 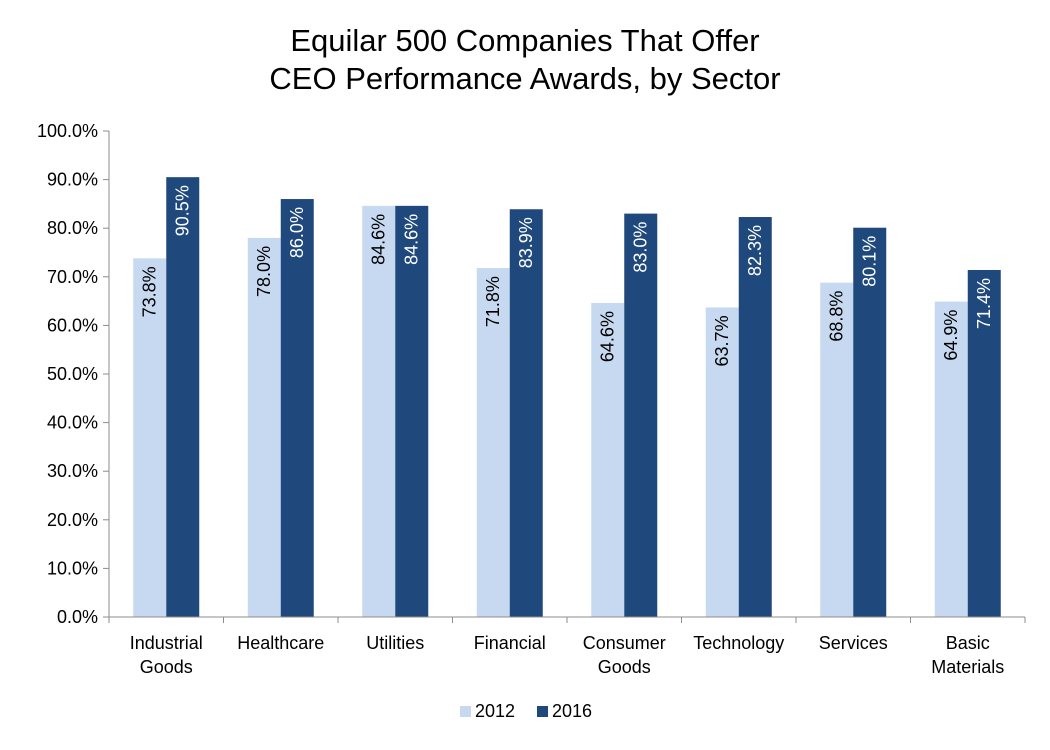 What do you see at coordinates (72, 325) in the screenshot?
I see `y-tick-label: 60.0%` at bounding box center [72, 325].